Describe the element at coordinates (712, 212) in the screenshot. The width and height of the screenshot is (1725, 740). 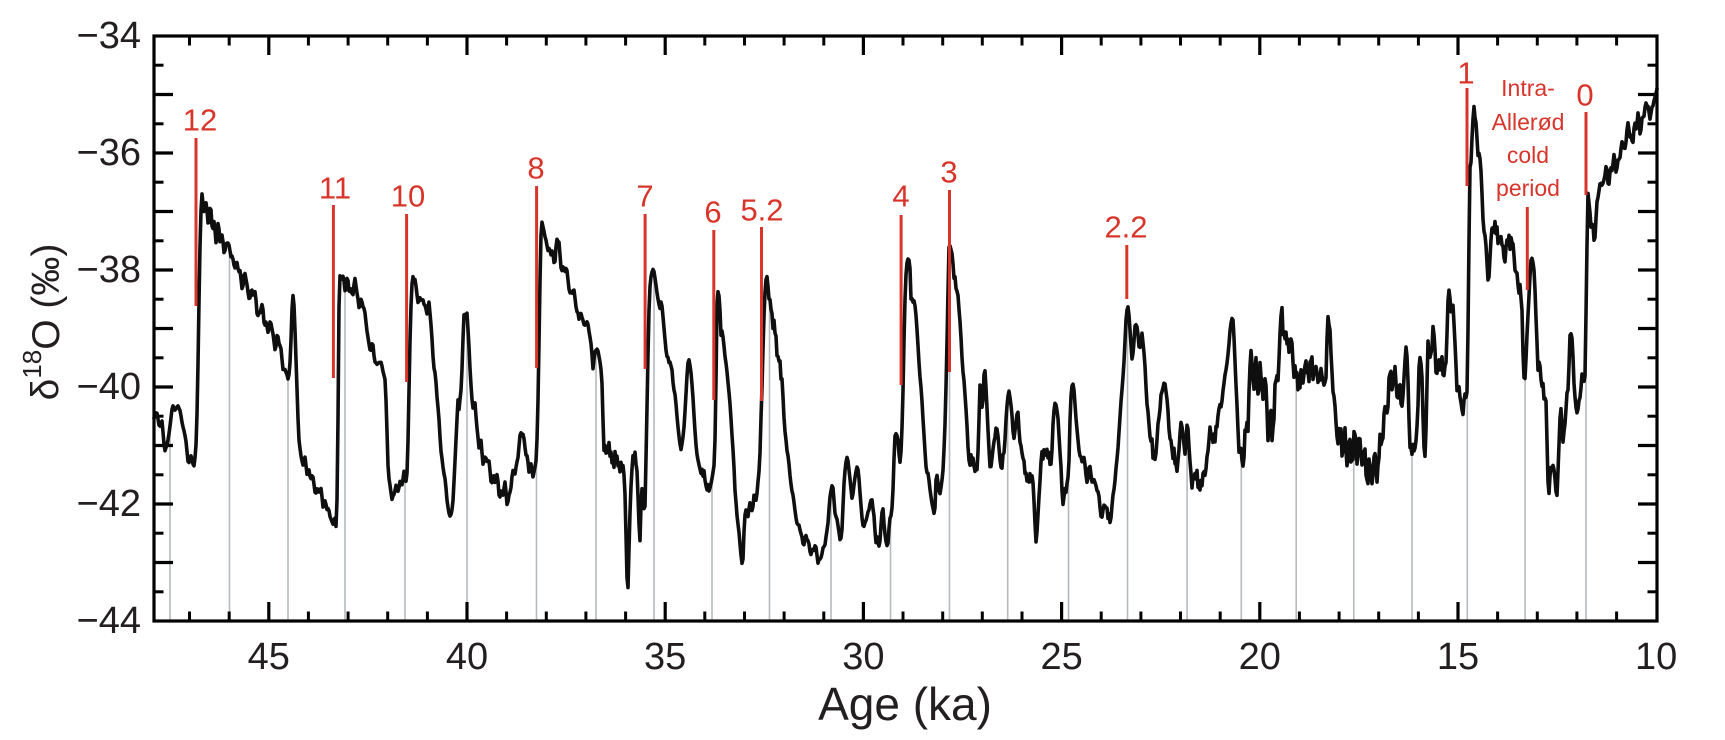
I see `svg-text: 6` at that location.